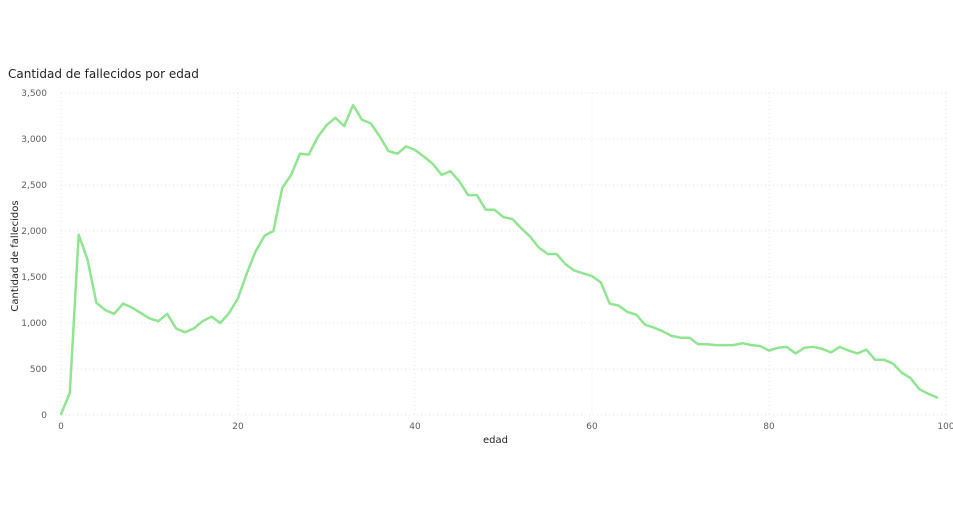 This screenshot has width=953, height=510. What do you see at coordinates (945, 427) in the screenshot?
I see `x-tick-label: 100` at bounding box center [945, 427].